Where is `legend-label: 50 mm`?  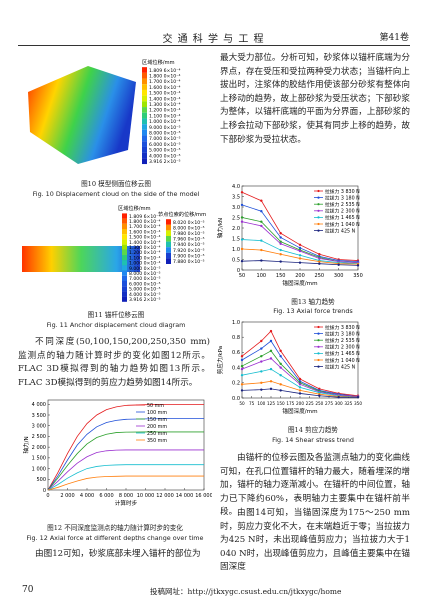
legend-label: 50 mm is located at coordinates (155, 406).